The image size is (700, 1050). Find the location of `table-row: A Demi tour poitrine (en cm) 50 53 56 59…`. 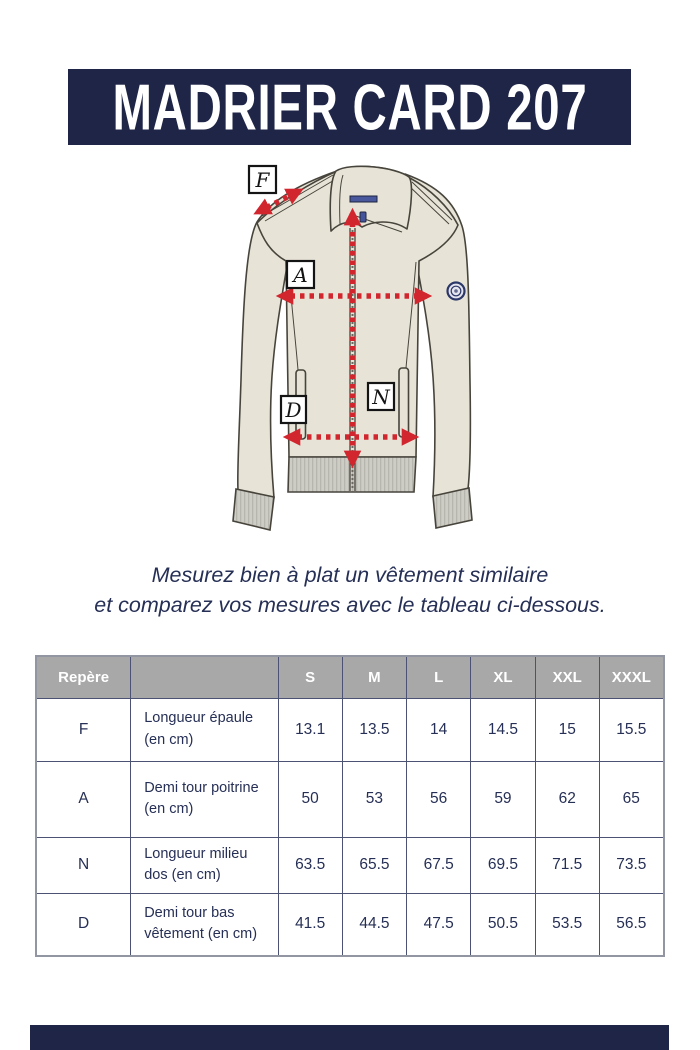

table-row: A Demi tour poitrine (en cm) 50 53 56 59… is located at coordinates (350, 799).